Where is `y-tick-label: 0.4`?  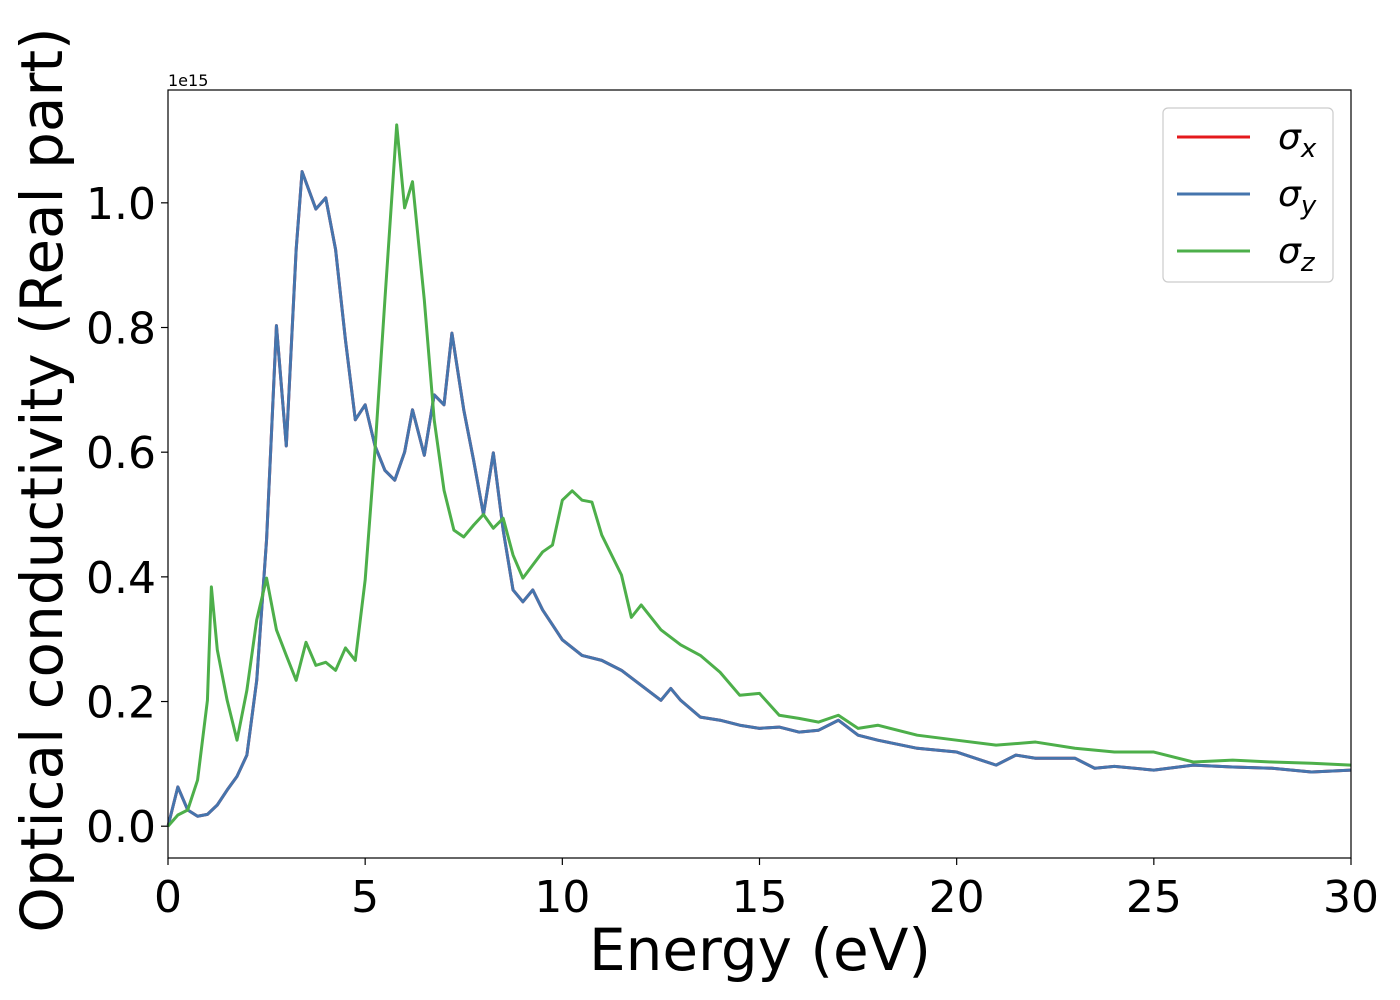 y-tick-label: 0.4 is located at coordinates (121, 578).